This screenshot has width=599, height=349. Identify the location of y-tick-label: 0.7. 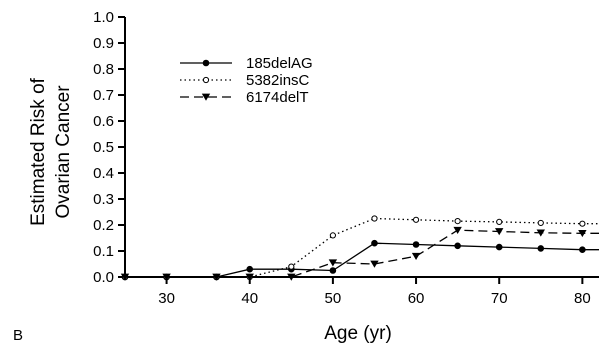
(103, 95).